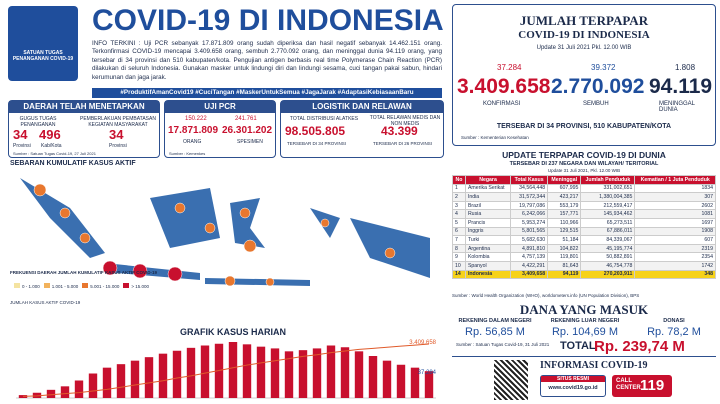  I want to click on cell: 607,995, so click(564, 188).